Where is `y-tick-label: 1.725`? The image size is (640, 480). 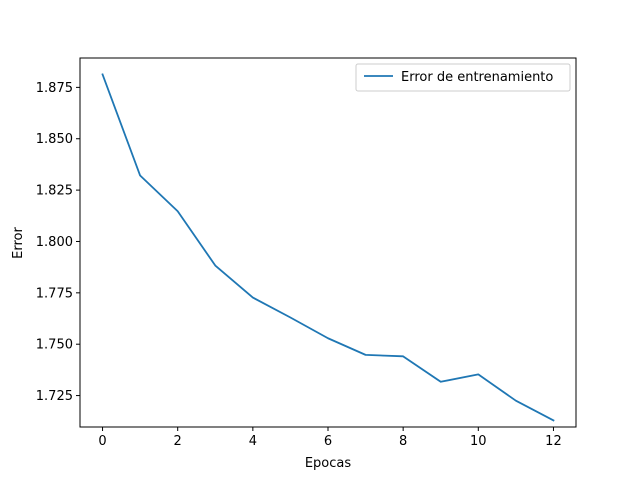 y-tick-label: 1.725 is located at coordinates (54, 396).